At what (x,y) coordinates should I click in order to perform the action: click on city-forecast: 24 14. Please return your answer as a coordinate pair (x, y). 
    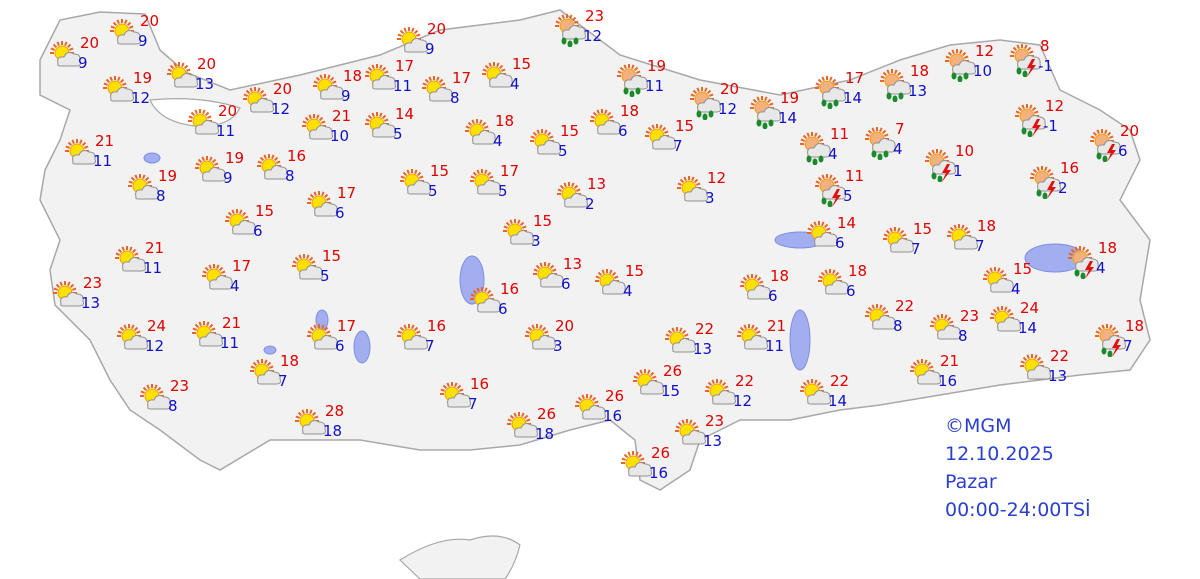
    Looking at the image, I should click on (1020, 322).